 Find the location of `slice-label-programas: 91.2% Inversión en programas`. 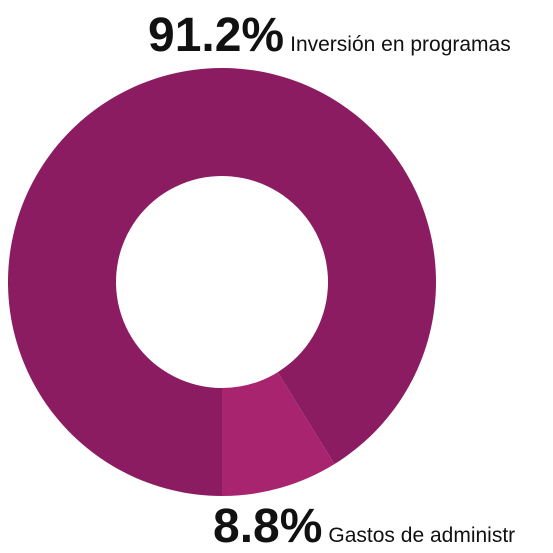

slice-label-programas: 91.2% Inversión en programas is located at coordinates (329, 36).